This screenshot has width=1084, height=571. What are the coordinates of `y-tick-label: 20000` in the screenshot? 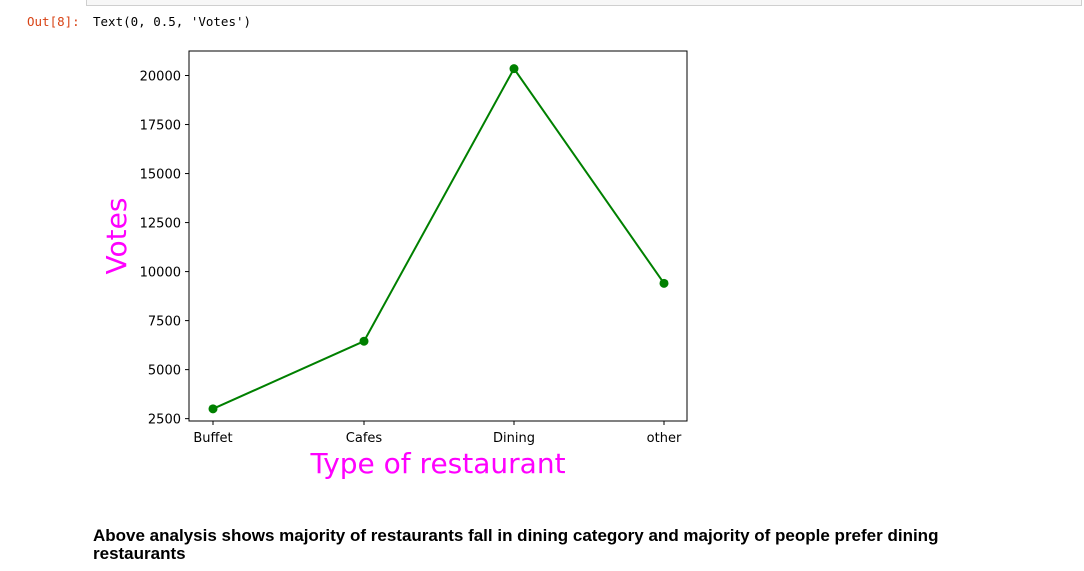 It's located at (160, 77).